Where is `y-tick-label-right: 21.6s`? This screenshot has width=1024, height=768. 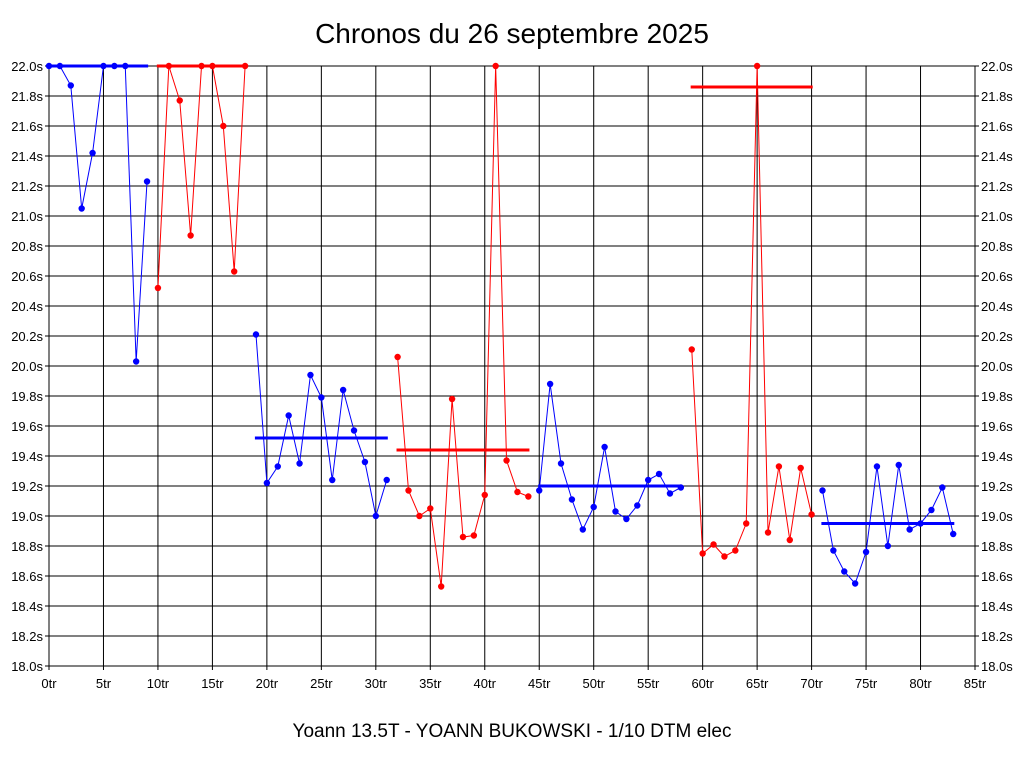
y-tick-label-right: 21.6s is located at coordinates (997, 126).